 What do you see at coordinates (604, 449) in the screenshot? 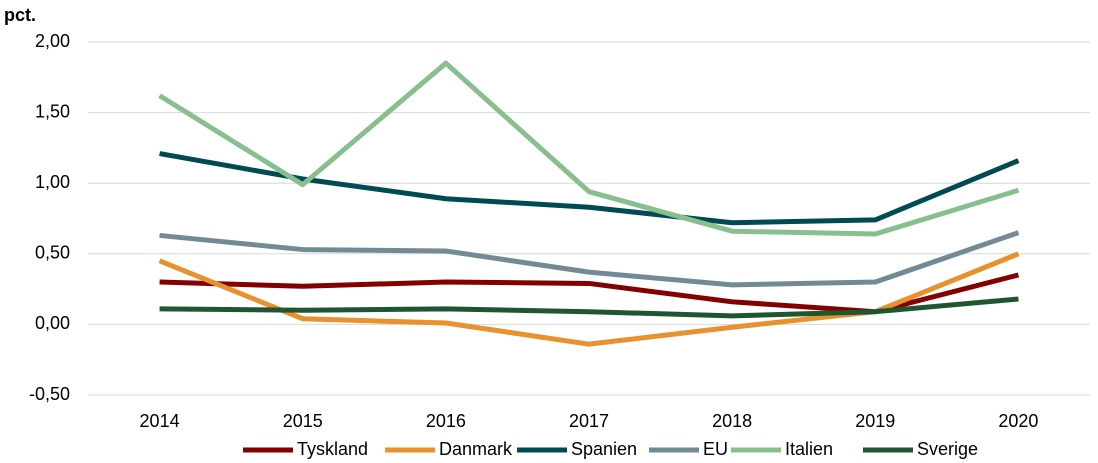
I see `legend-label: Spanien` at bounding box center [604, 449].